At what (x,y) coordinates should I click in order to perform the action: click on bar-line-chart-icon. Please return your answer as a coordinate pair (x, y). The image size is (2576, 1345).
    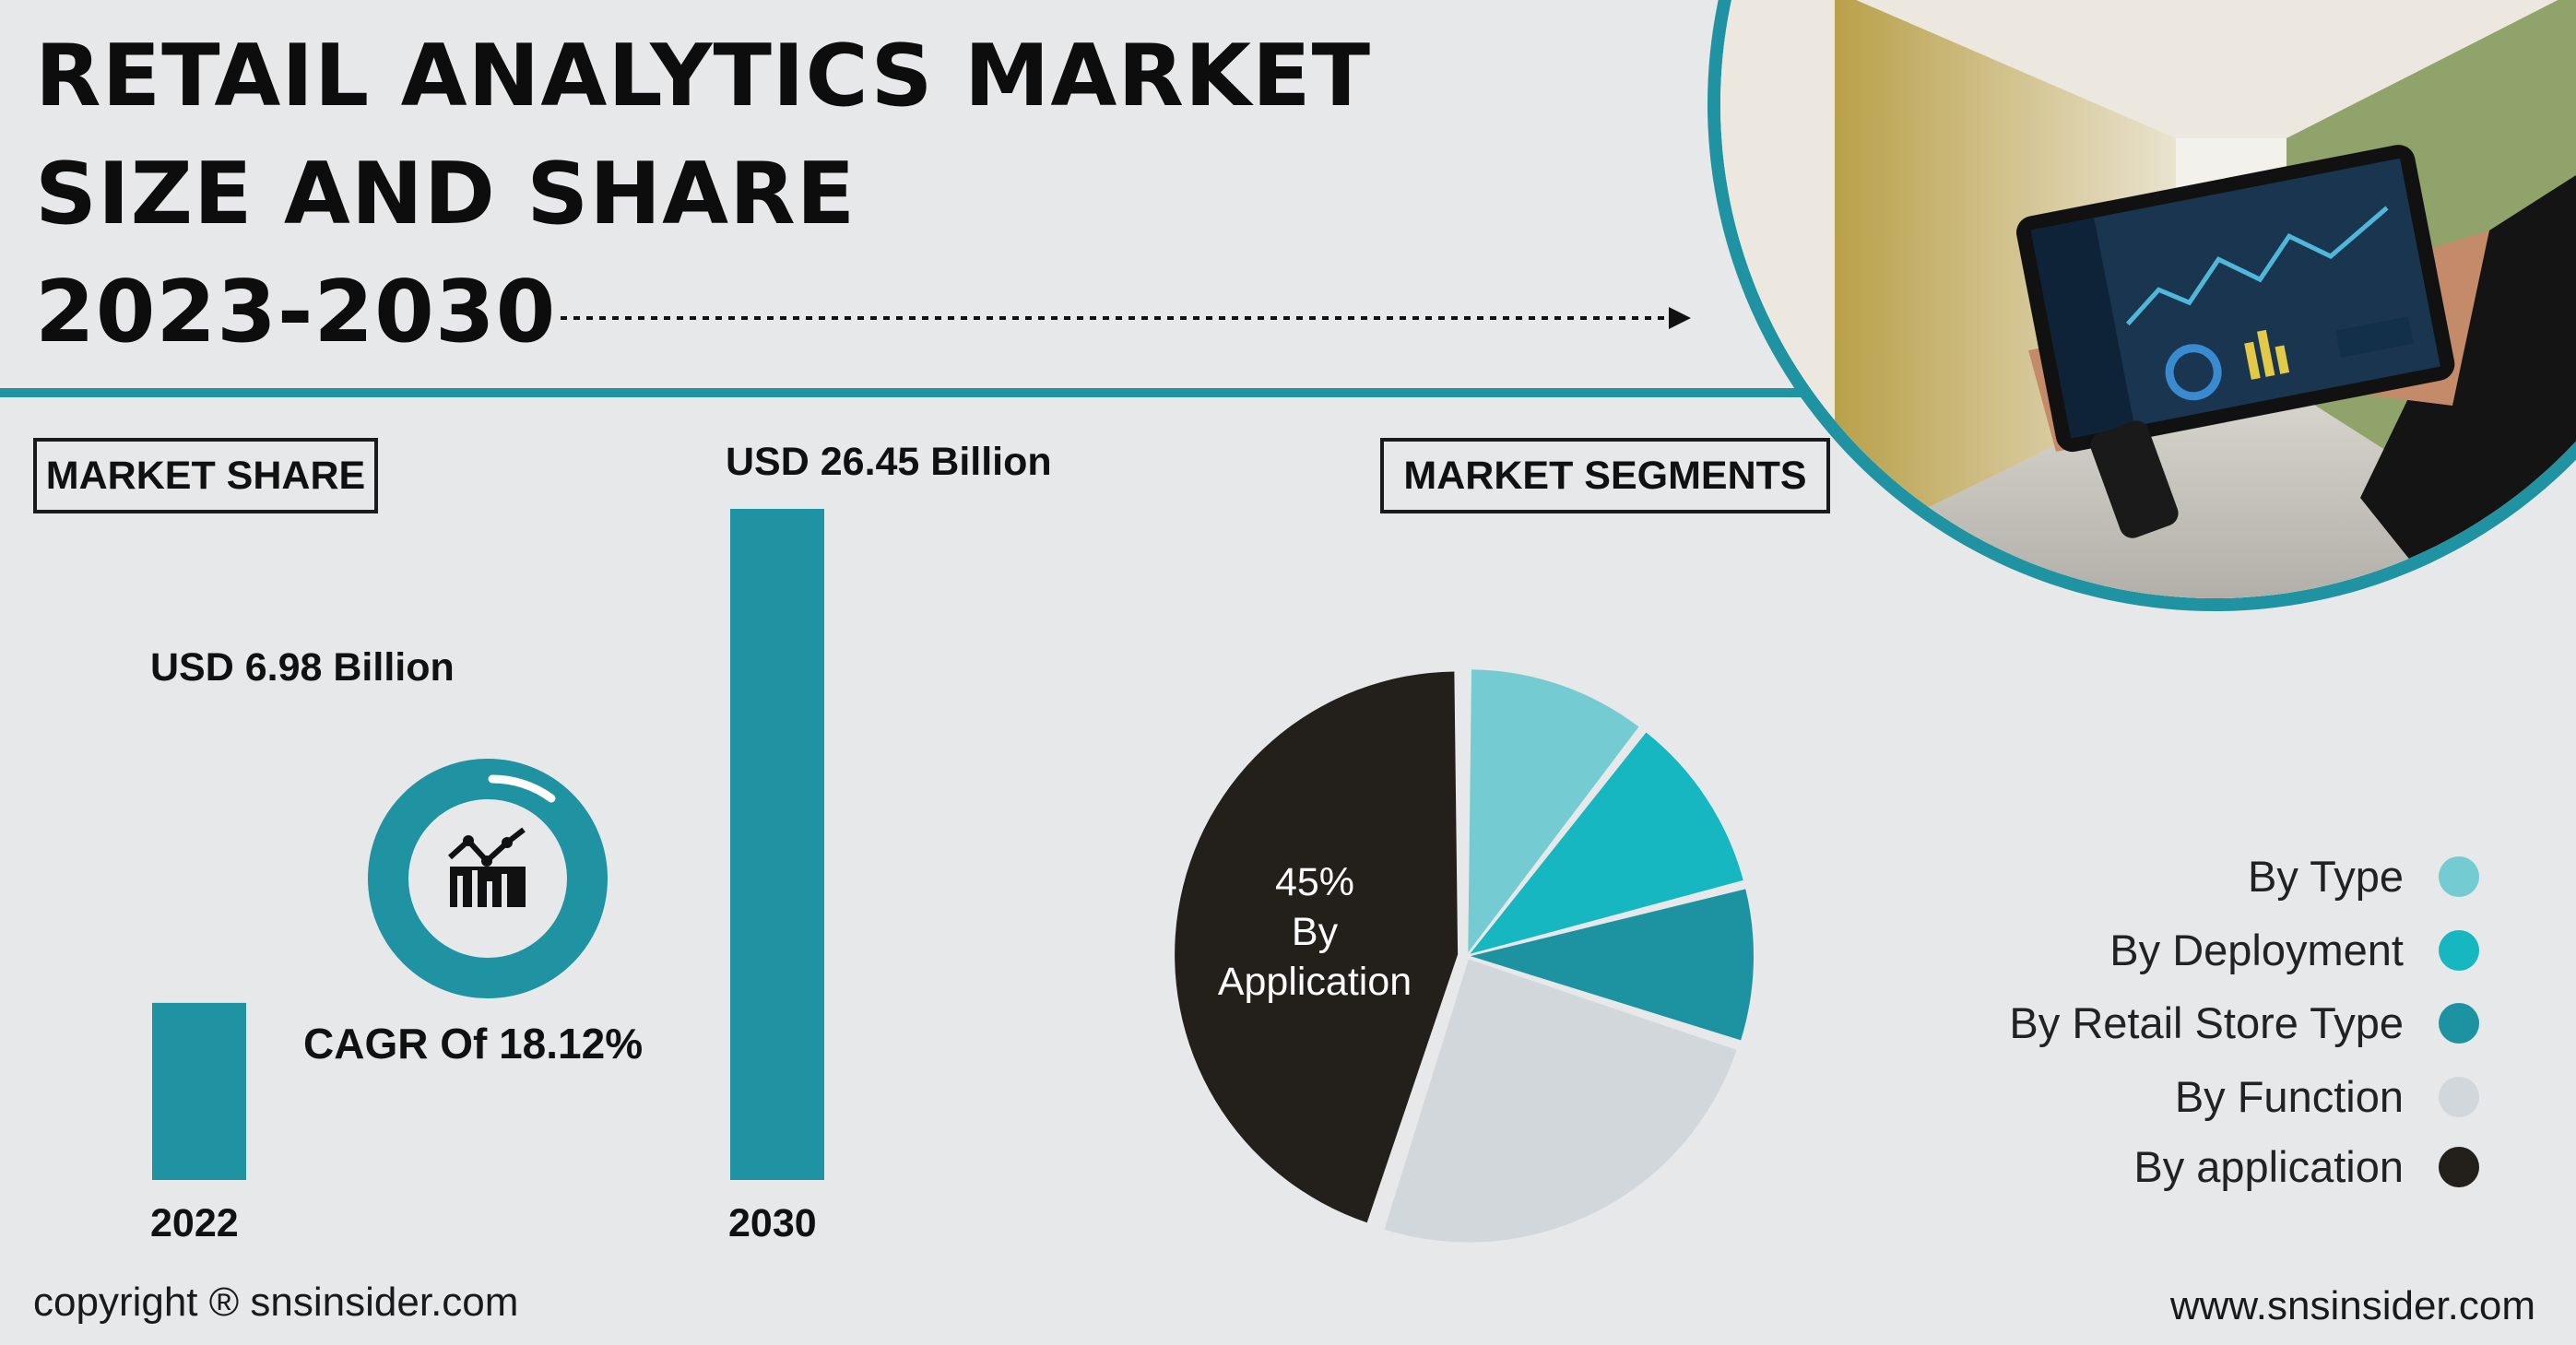
    Looking at the image, I should click on (486, 867).